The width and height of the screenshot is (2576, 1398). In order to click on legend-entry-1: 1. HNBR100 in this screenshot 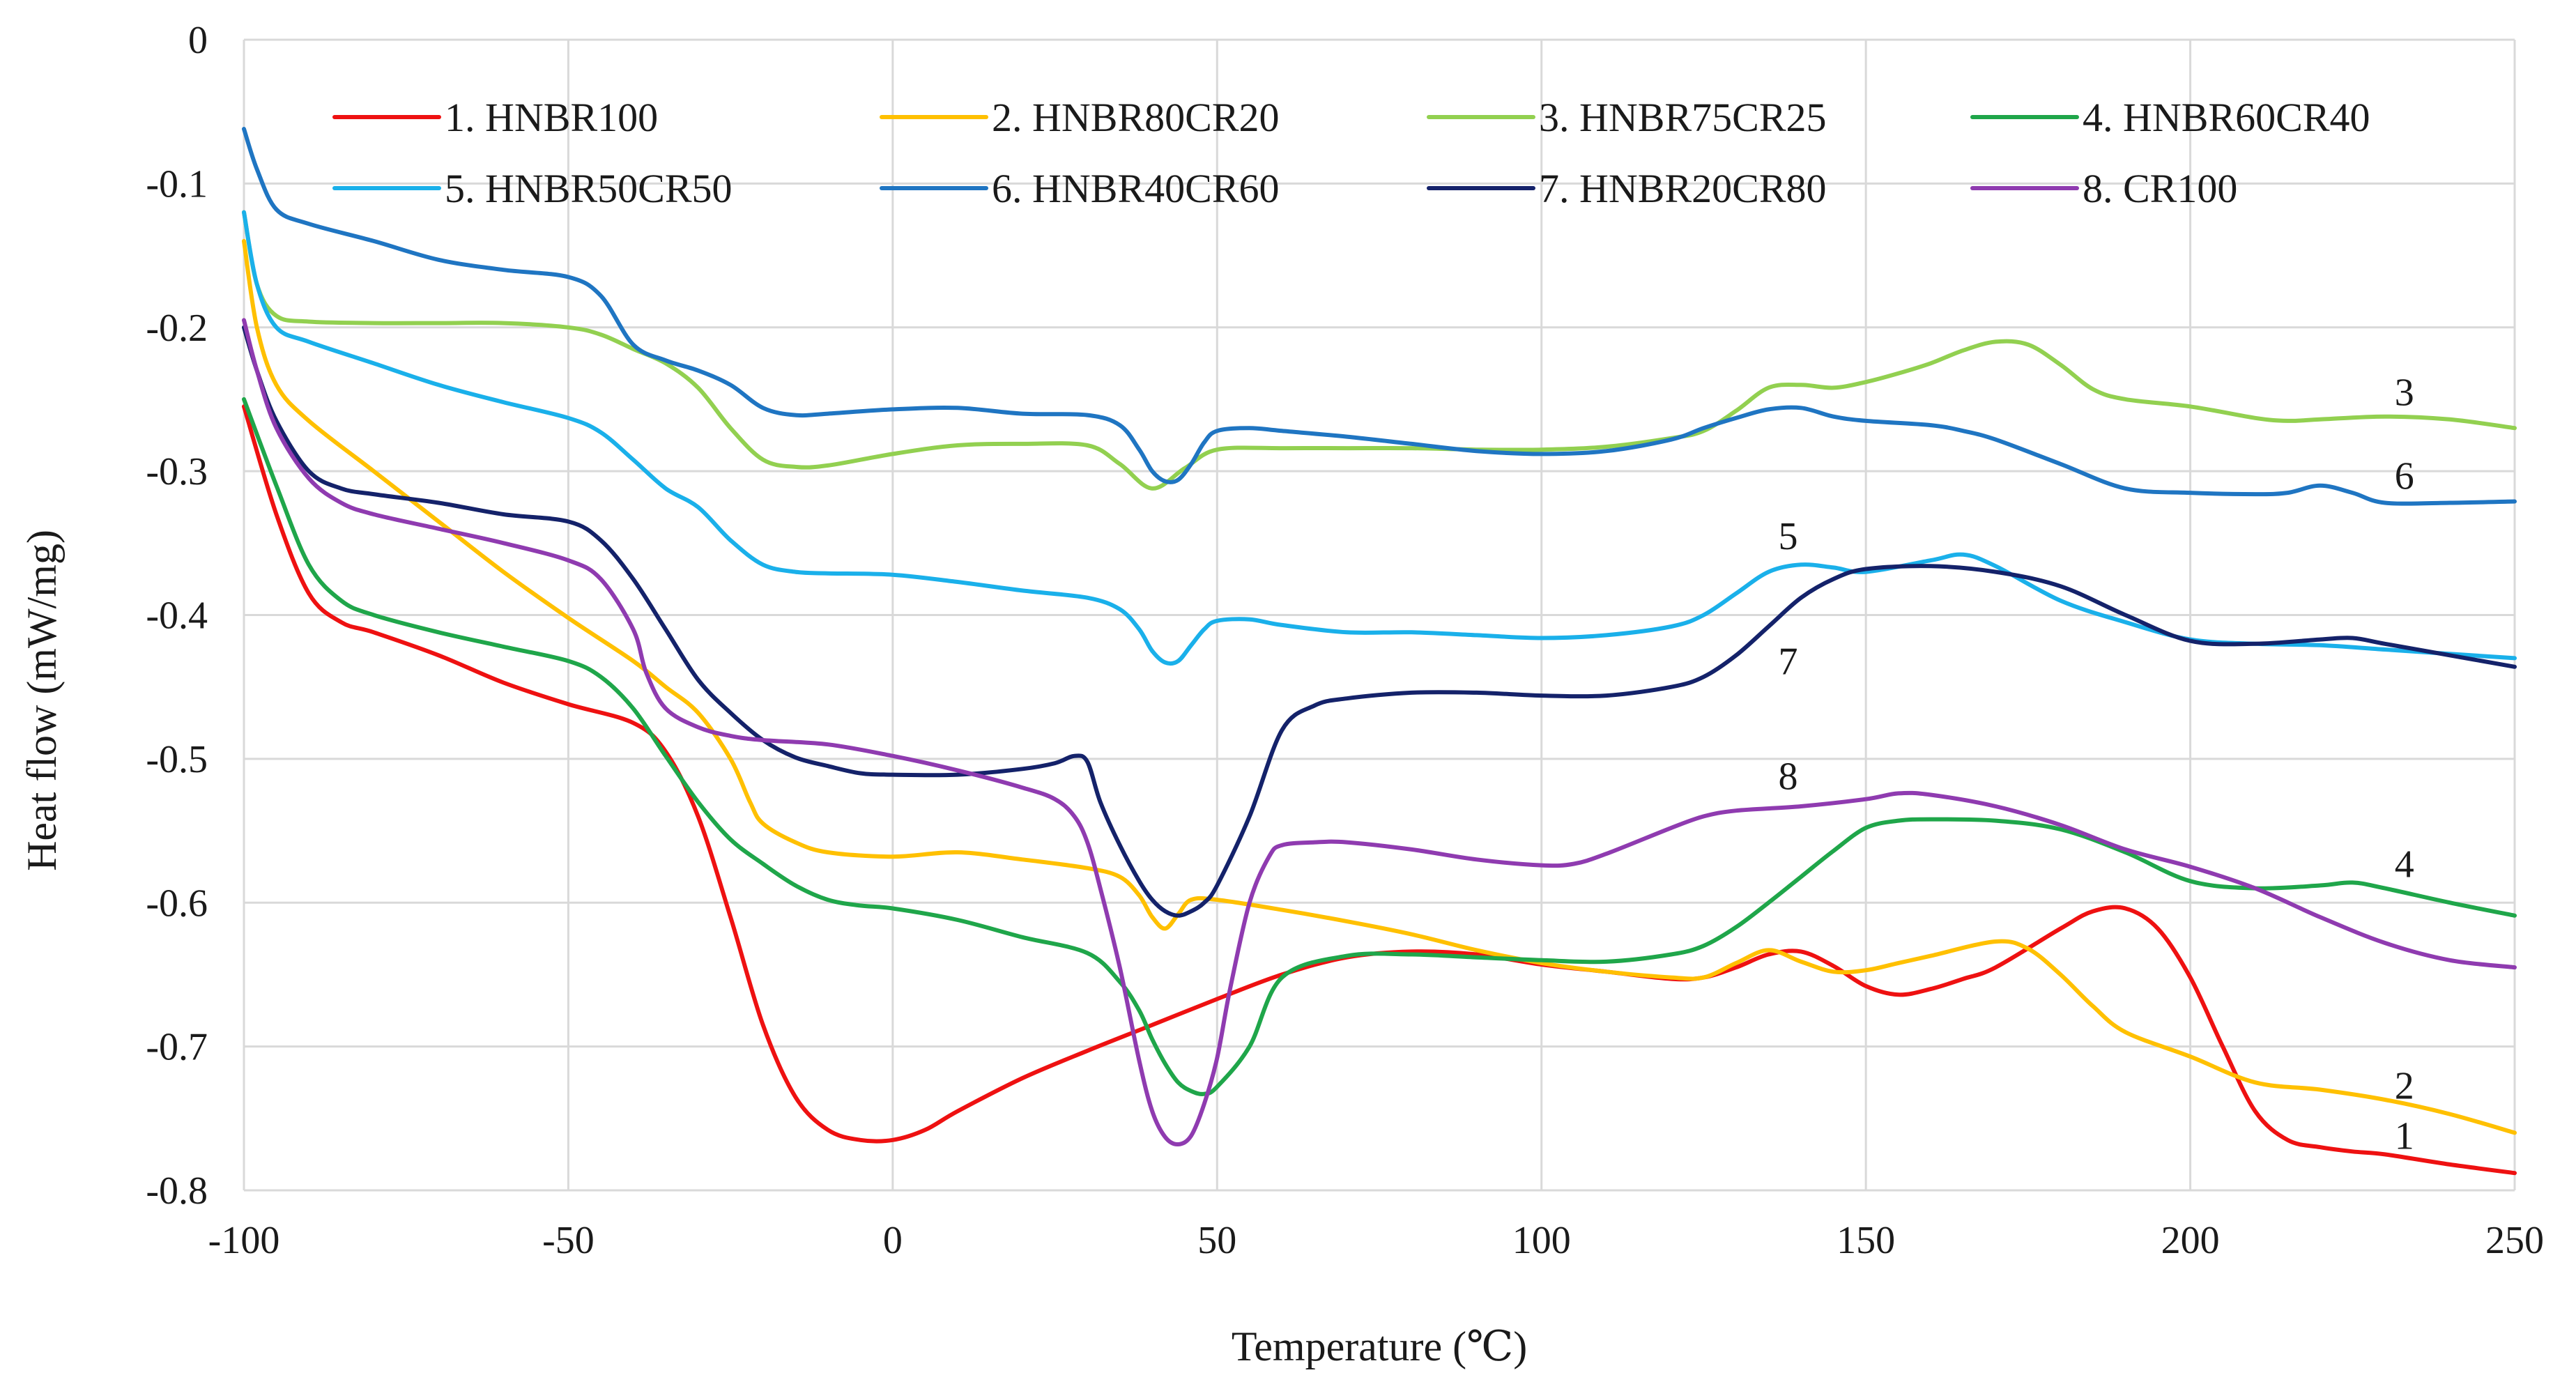, I will do `click(495, 117)`.